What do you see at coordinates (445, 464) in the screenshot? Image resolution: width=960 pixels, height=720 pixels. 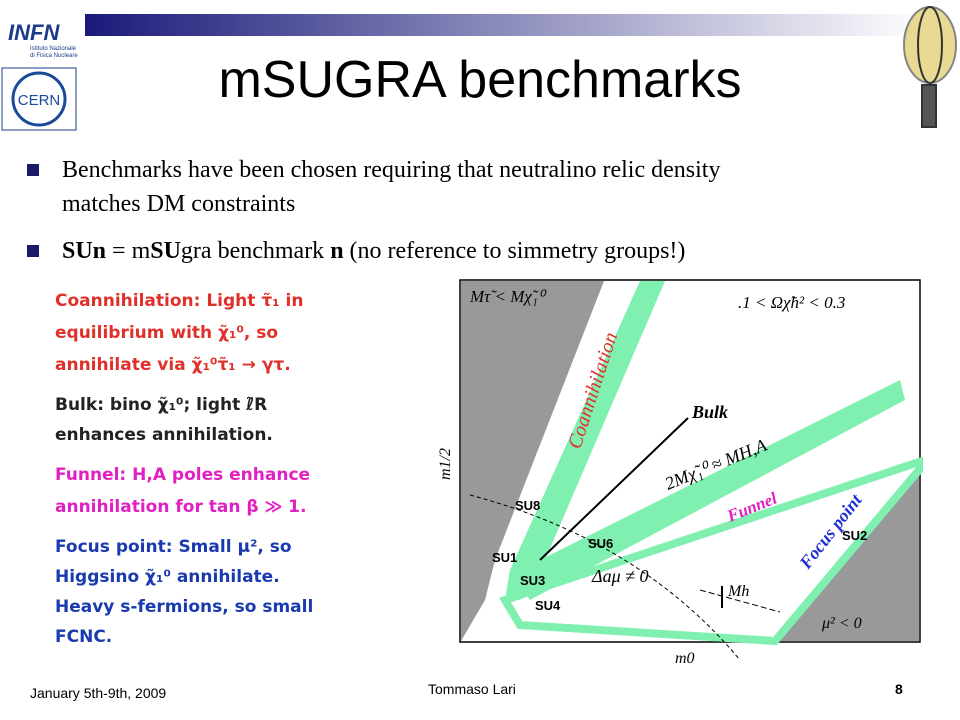 I see `axis-label: m1/2` at bounding box center [445, 464].